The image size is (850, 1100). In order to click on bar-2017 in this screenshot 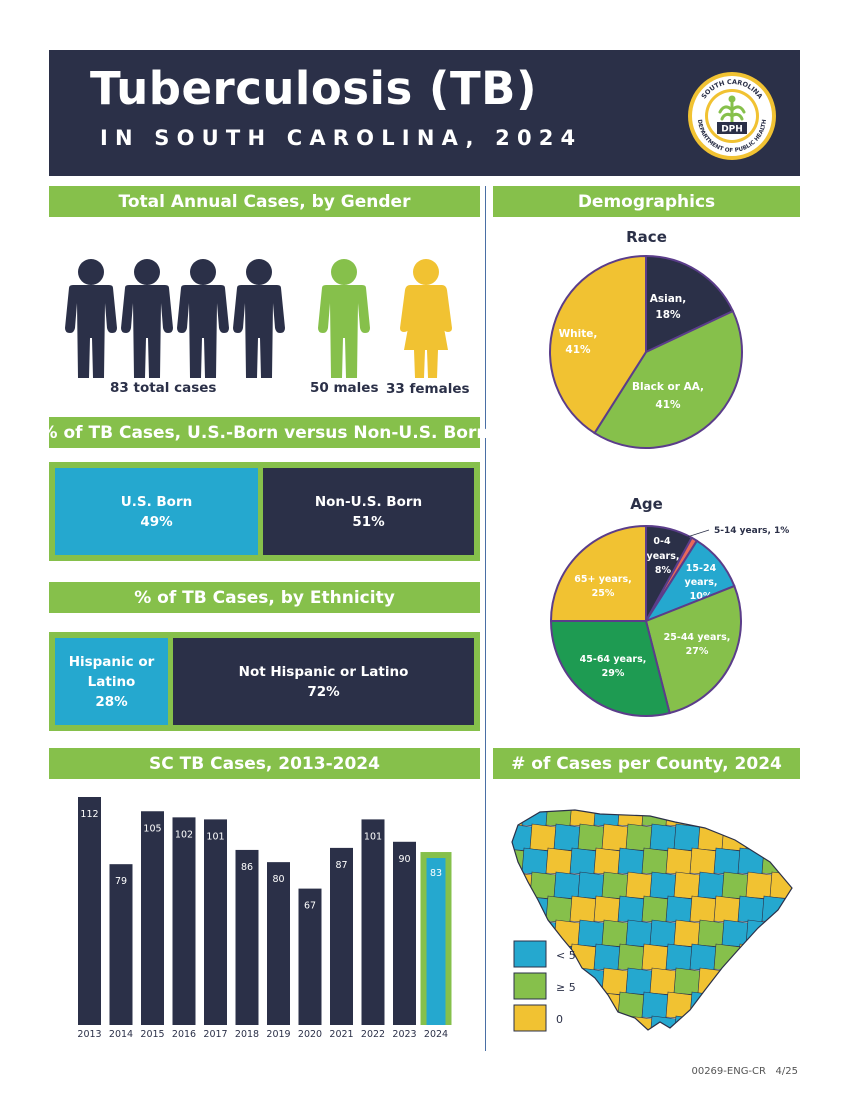, I will do `click(215, 922)`.